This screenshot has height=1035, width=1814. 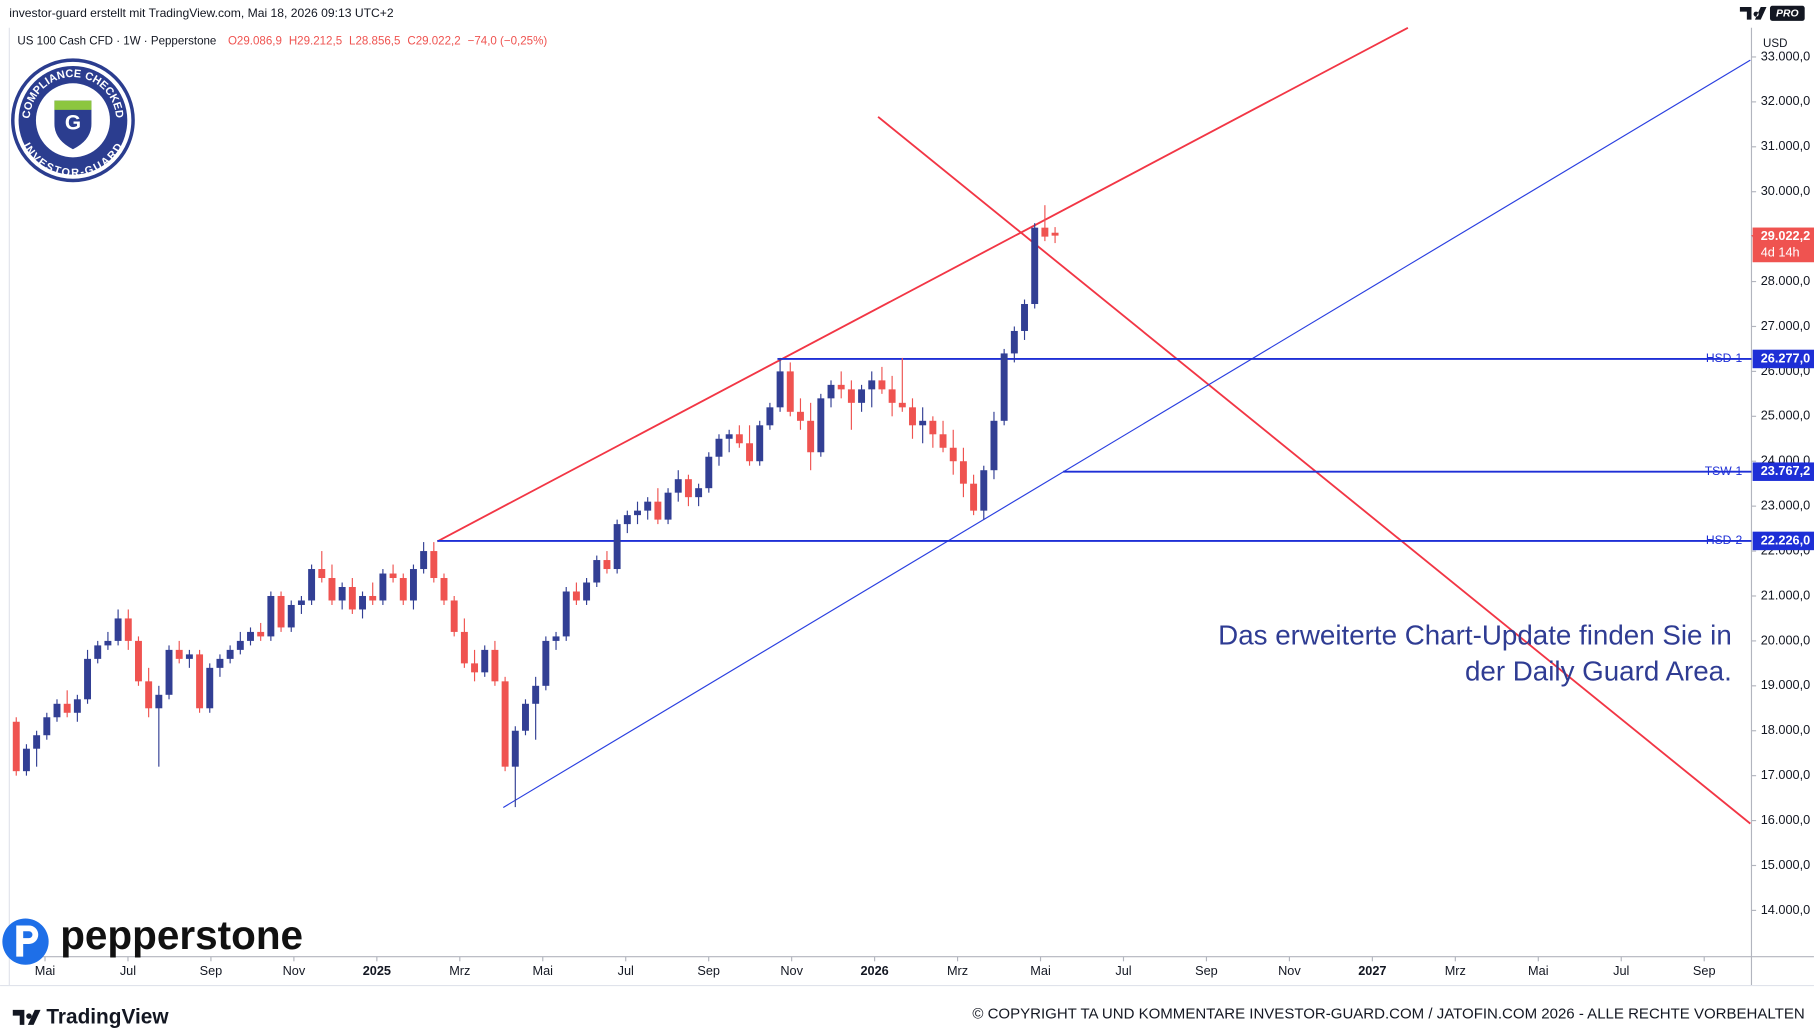 I want to click on y-tick-label: 32.000,0, so click(x=1786, y=100).